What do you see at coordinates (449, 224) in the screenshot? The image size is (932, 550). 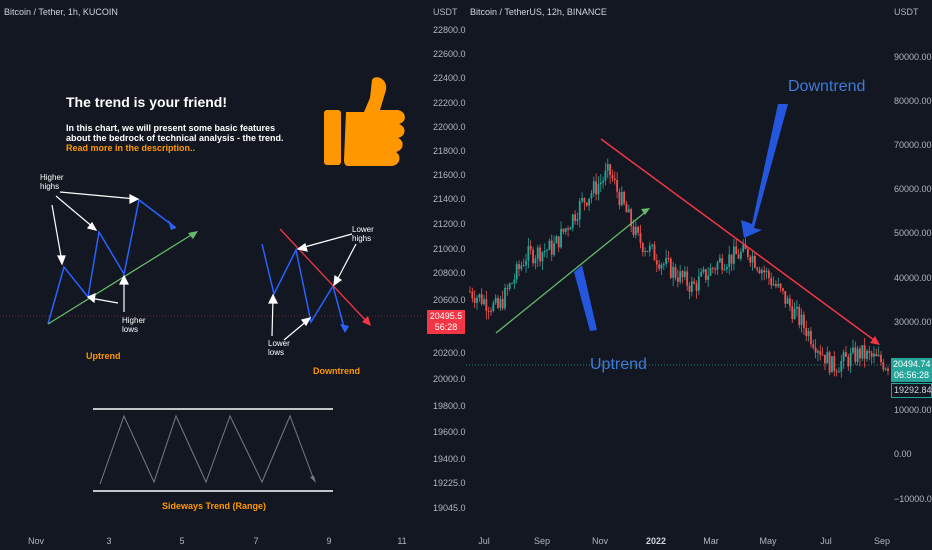 I see `left-y-tick: 21200.0` at bounding box center [449, 224].